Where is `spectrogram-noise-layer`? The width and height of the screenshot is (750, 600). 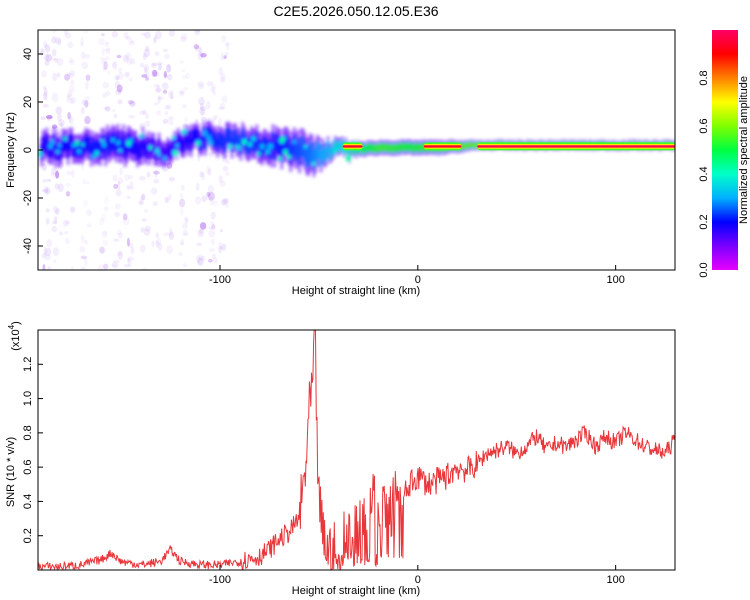
spectrogram-noise-layer is located at coordinates (135, 150).